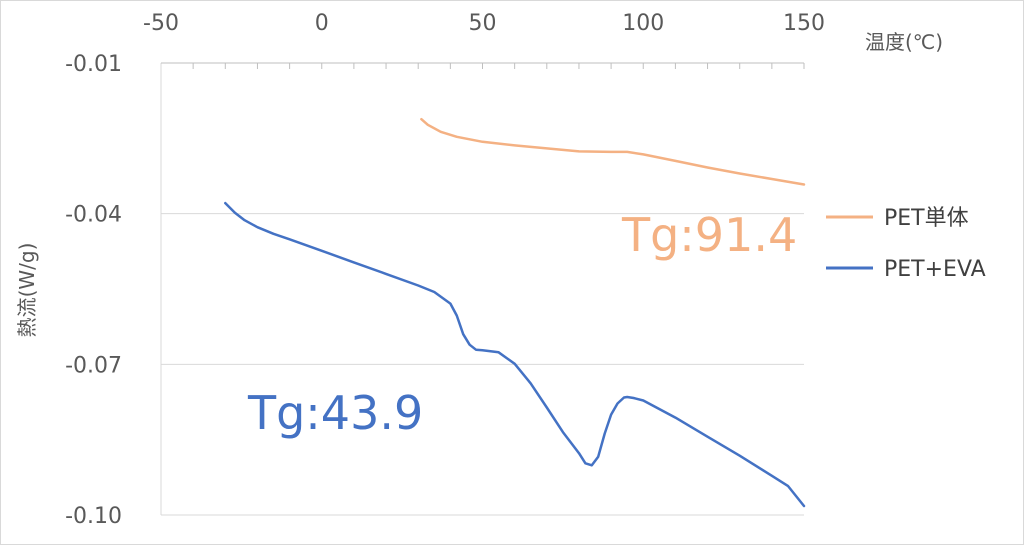  Describe the element at coordinates (904, 42) in the screenshot. I see `x-axis-title: 温度(℃)` at that location.